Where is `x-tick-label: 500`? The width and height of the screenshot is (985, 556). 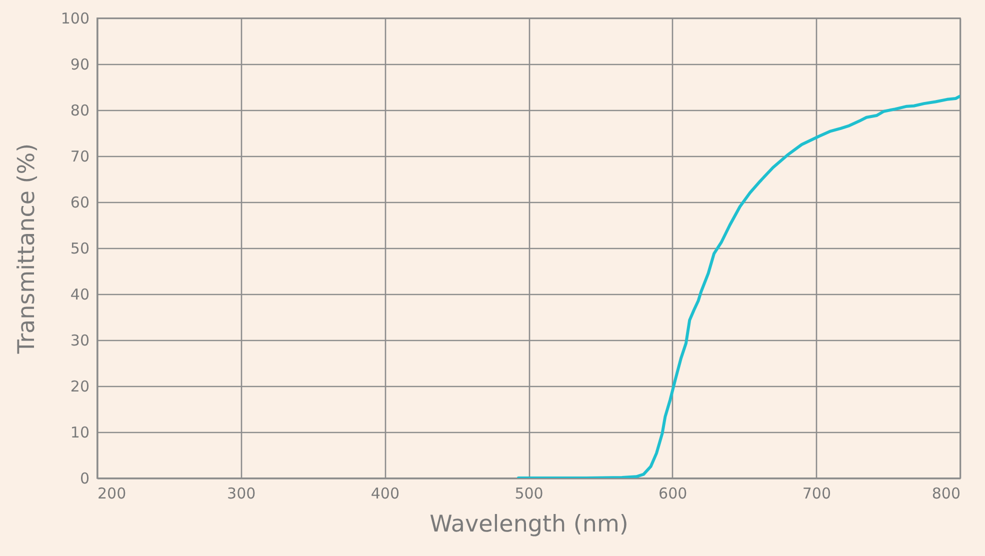 x-tick-label: 500 is located at coordinates (529, 493).